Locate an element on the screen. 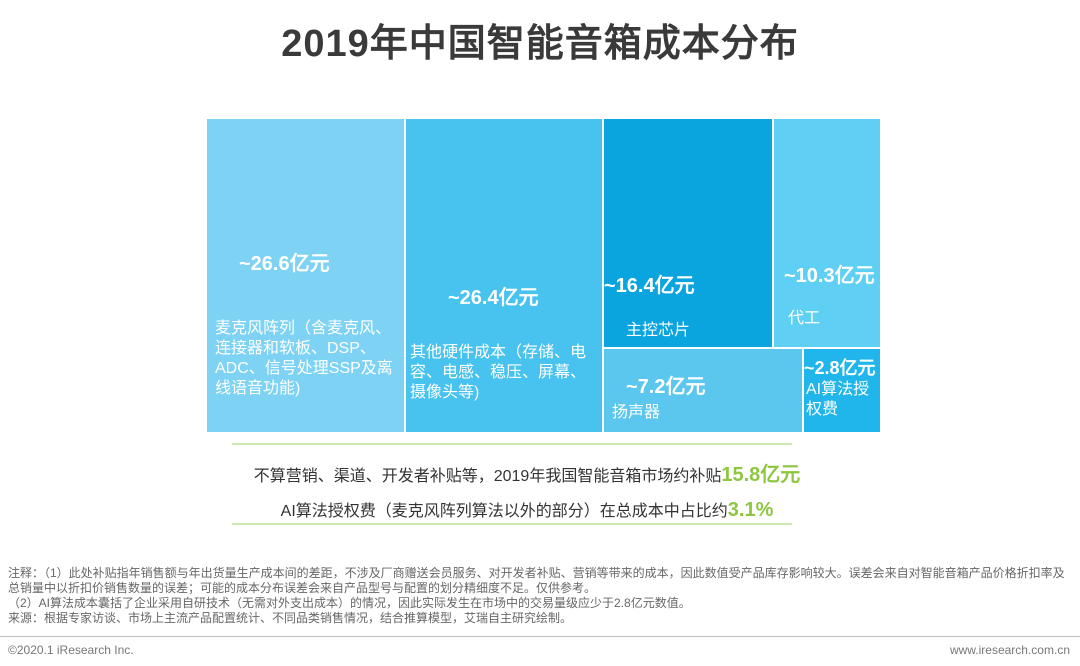 The width and height of the screenshot is (1080, 666). ai-share-note: AI算法授权费（麦克风阵列算法以外的部分）在总成本中占比约3.1% is located at coordinates (527, 509).